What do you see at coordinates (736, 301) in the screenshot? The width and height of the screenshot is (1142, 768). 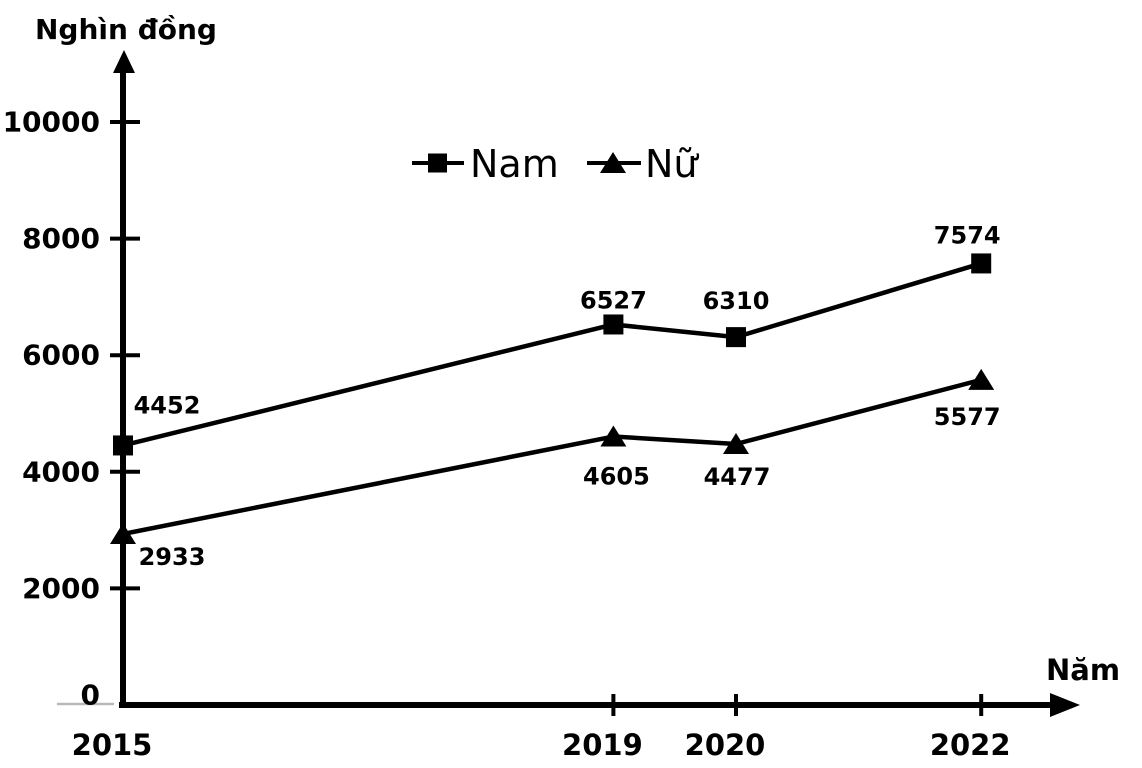 I see `data-label: 6310` at bounding box center [736, 301].